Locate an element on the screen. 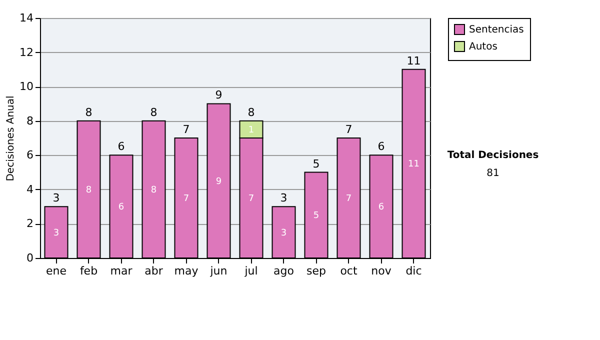 The height and width of the screenshot is (340, 600). total-label: 9 is located at coordinates (218, 95).